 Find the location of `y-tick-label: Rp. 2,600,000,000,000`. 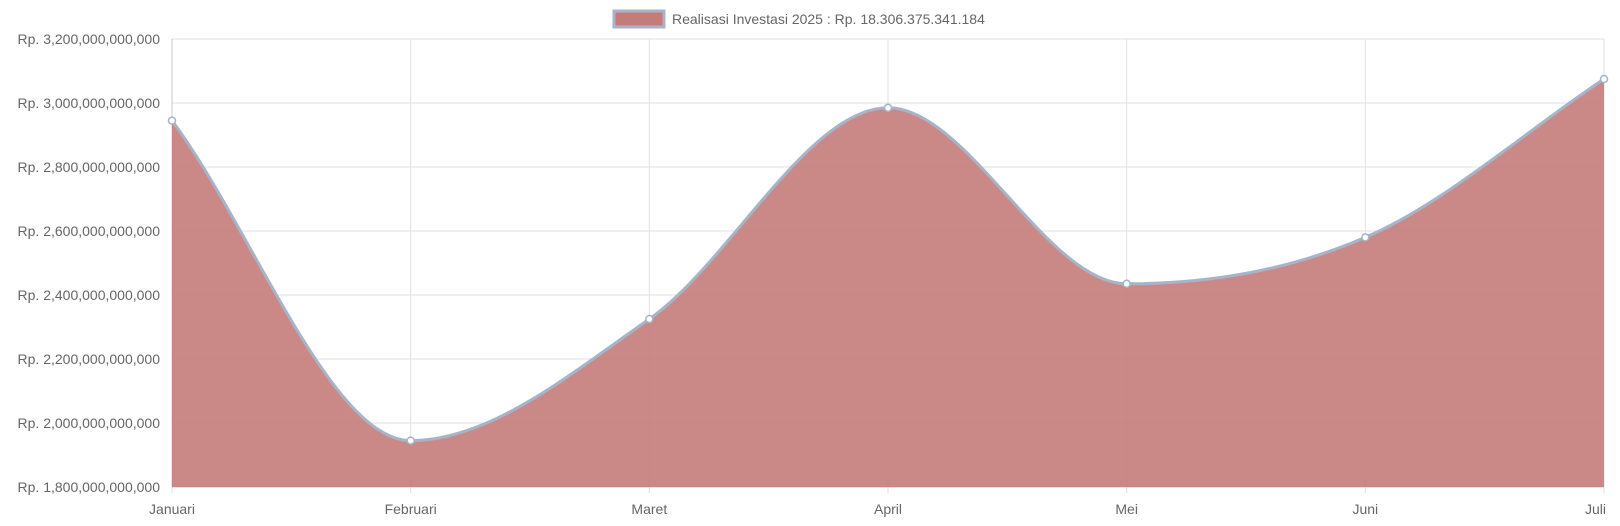

y-tick-label: Rp. 2,600,000,000,000 is located at coordinates (89, 231).